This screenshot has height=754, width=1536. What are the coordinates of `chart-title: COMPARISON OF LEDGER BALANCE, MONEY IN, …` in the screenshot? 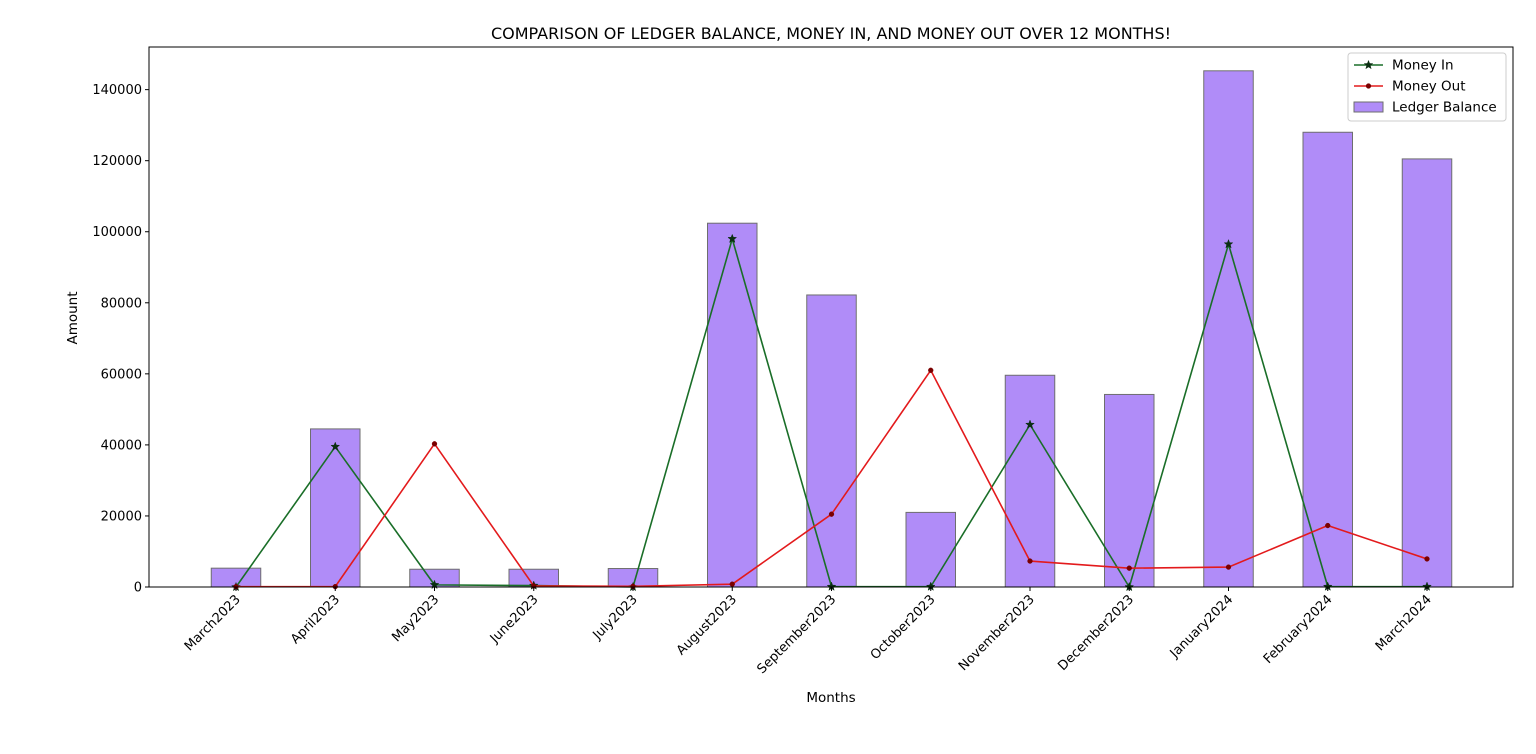 It's located at (831, 33).